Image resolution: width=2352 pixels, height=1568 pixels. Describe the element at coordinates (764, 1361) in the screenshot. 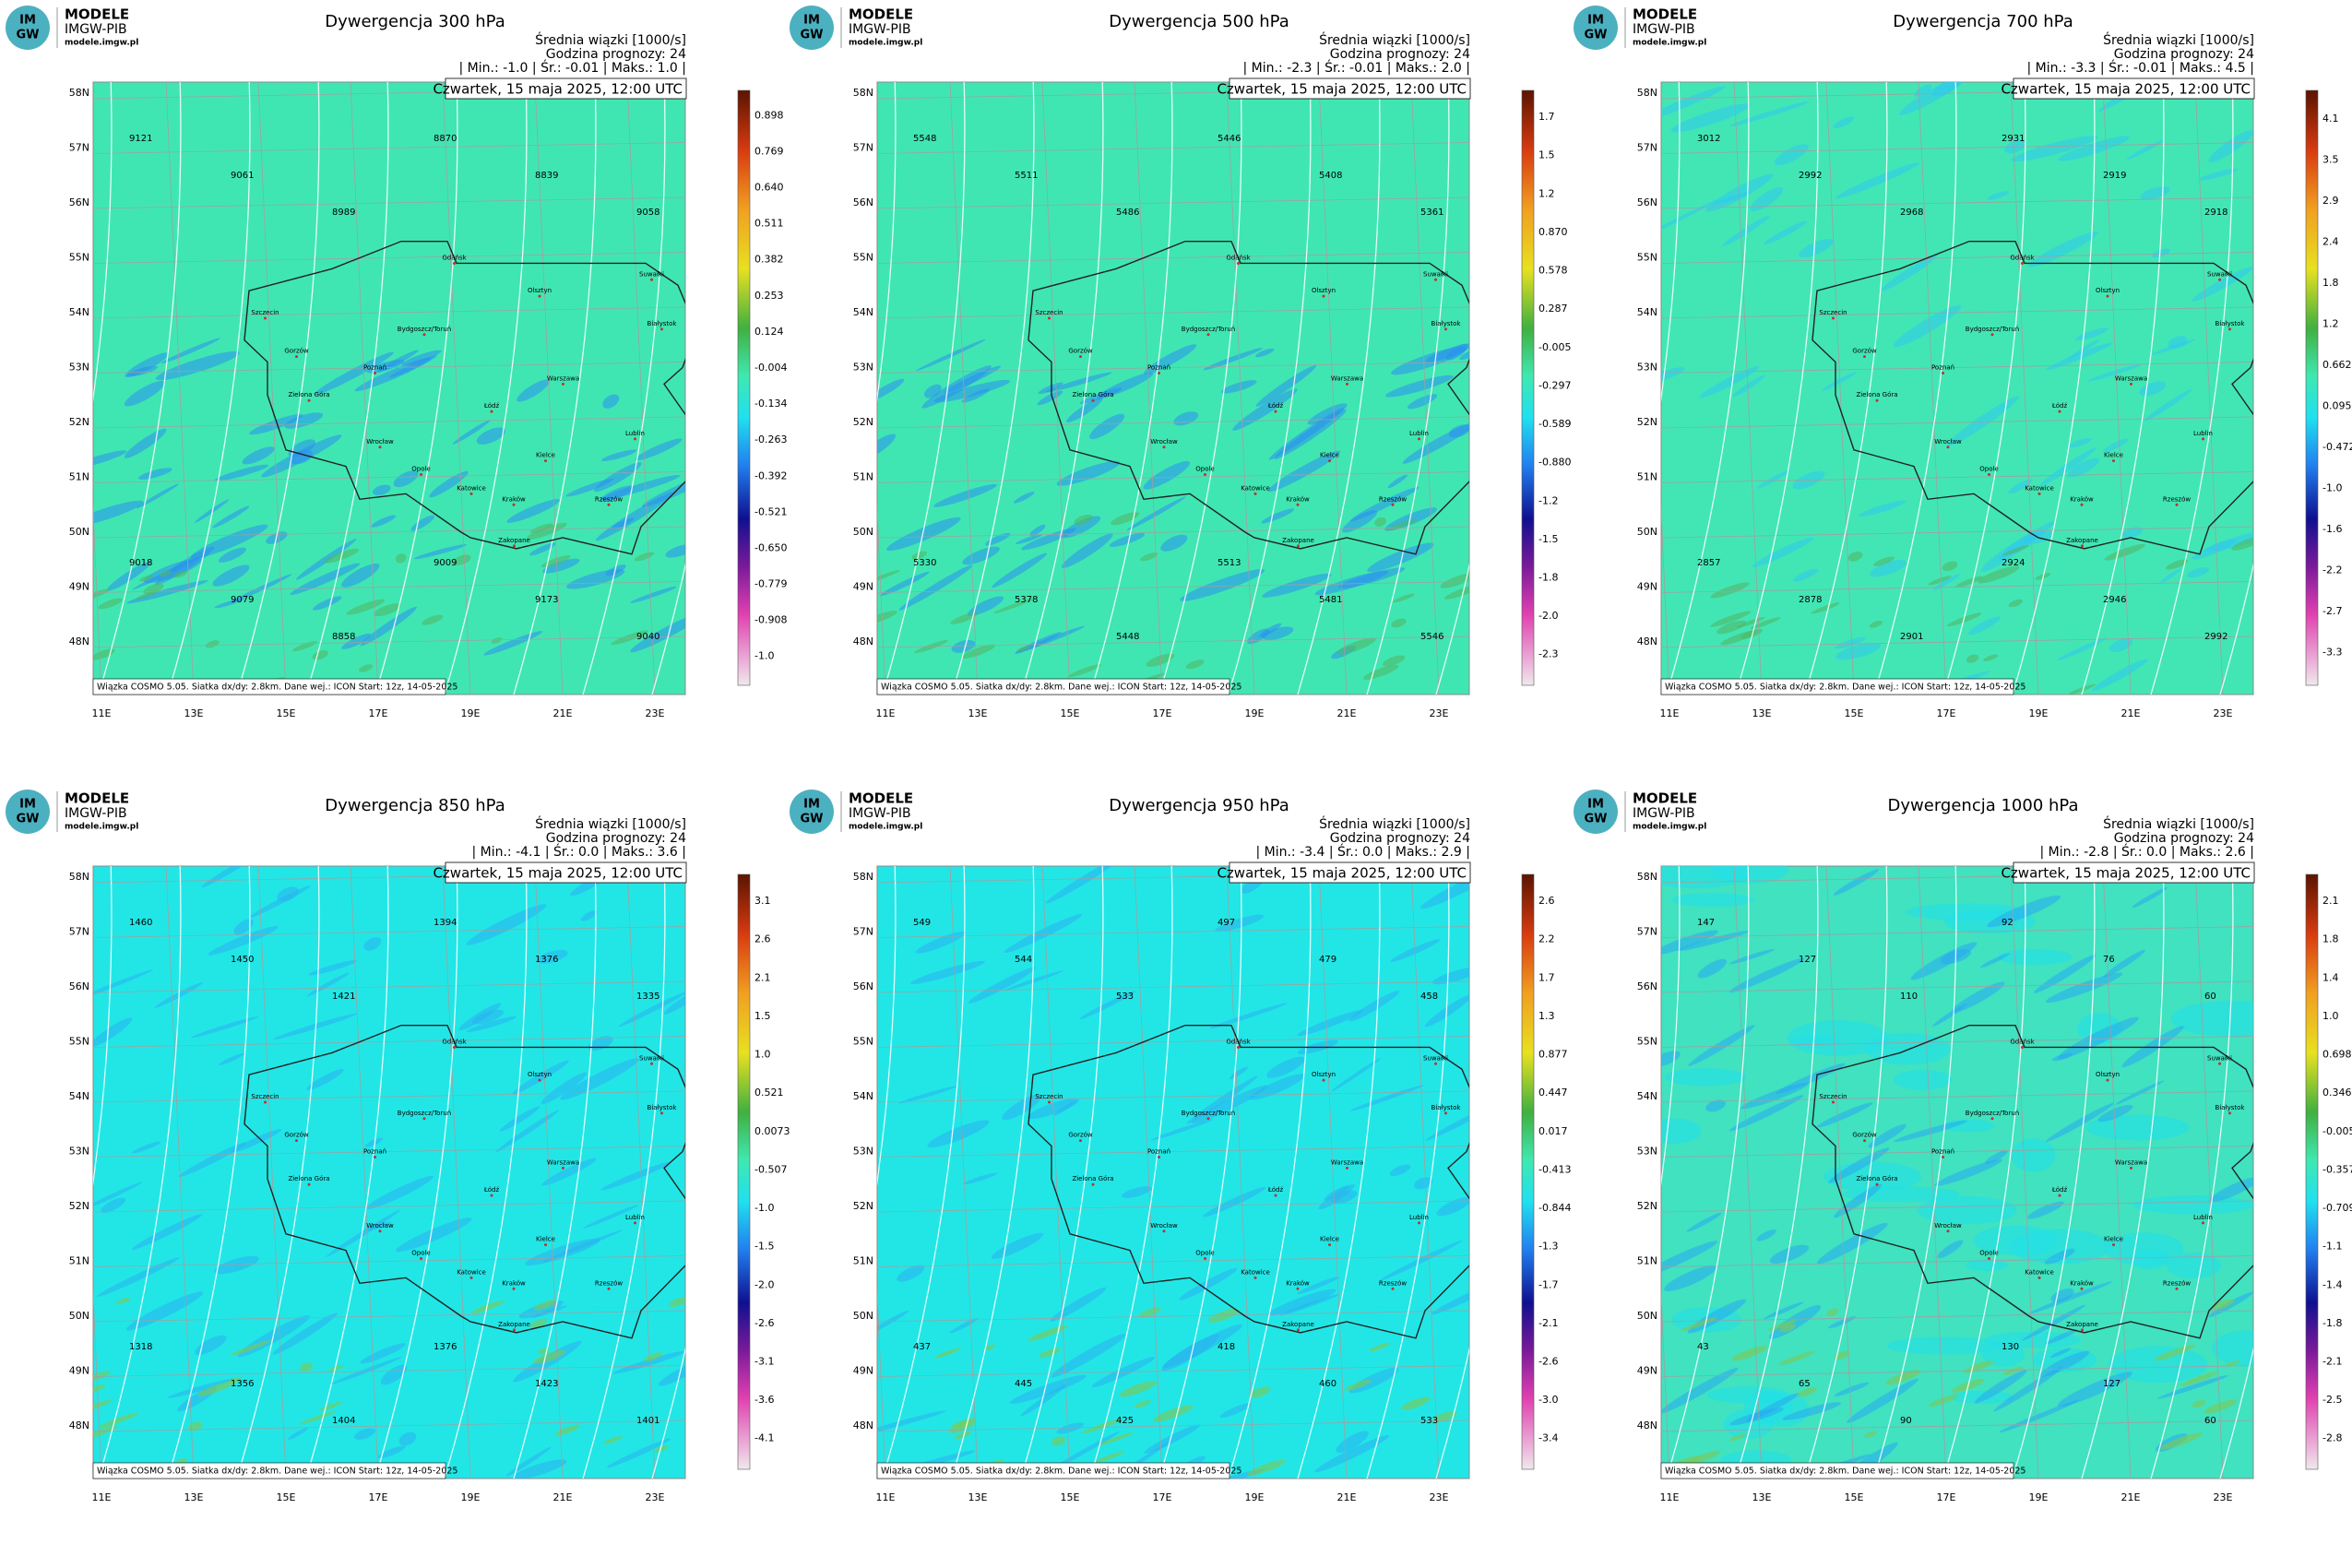

I see `colorbar-label: -3.1` at that location.